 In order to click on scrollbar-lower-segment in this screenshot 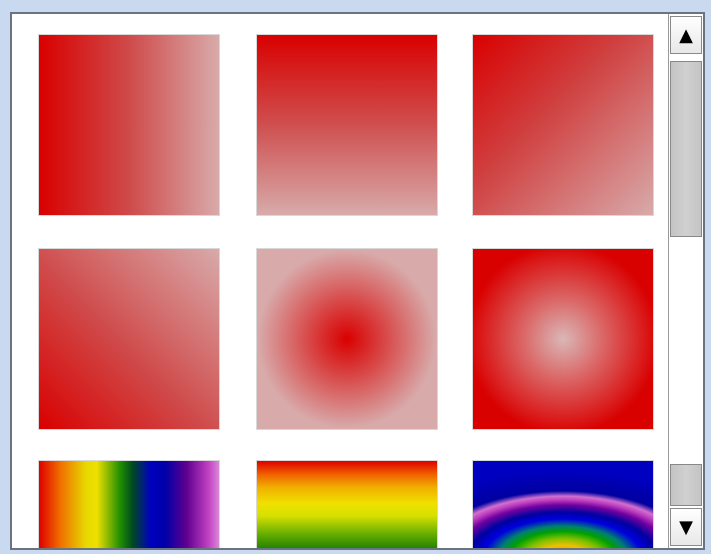, I will do `click(686, 485)`.